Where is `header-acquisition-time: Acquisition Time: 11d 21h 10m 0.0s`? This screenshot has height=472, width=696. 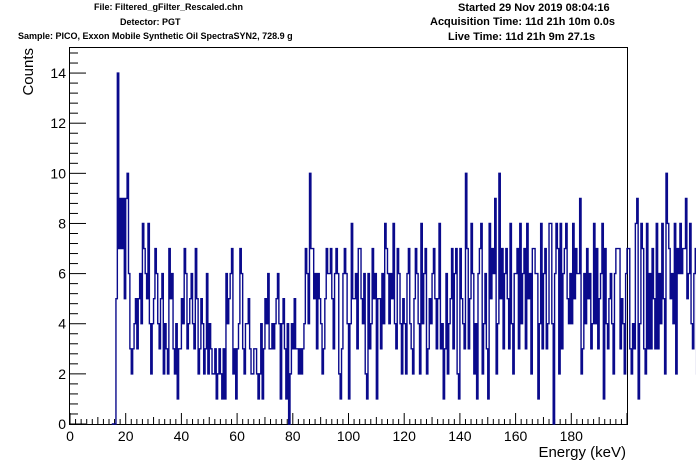
header-acquisition-time: Acquisition Time: 11d 21h 10m 0.0s is located at coordinates (523, 22).